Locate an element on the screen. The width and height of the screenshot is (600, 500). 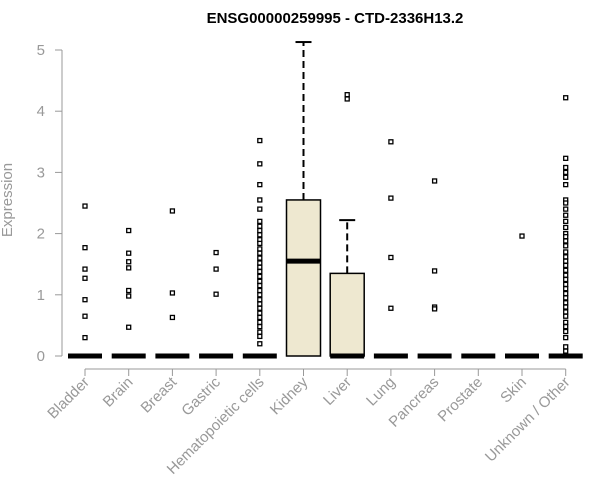
y-axis: 0 1 2 3 4 5 is located at coordinates (50, 203).